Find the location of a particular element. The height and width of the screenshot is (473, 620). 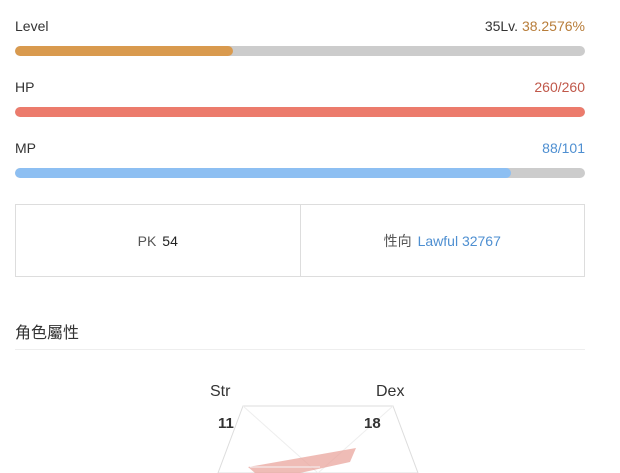

alignment-cell: 性向 Lawful 32767 is located at coordinates (442, 240).